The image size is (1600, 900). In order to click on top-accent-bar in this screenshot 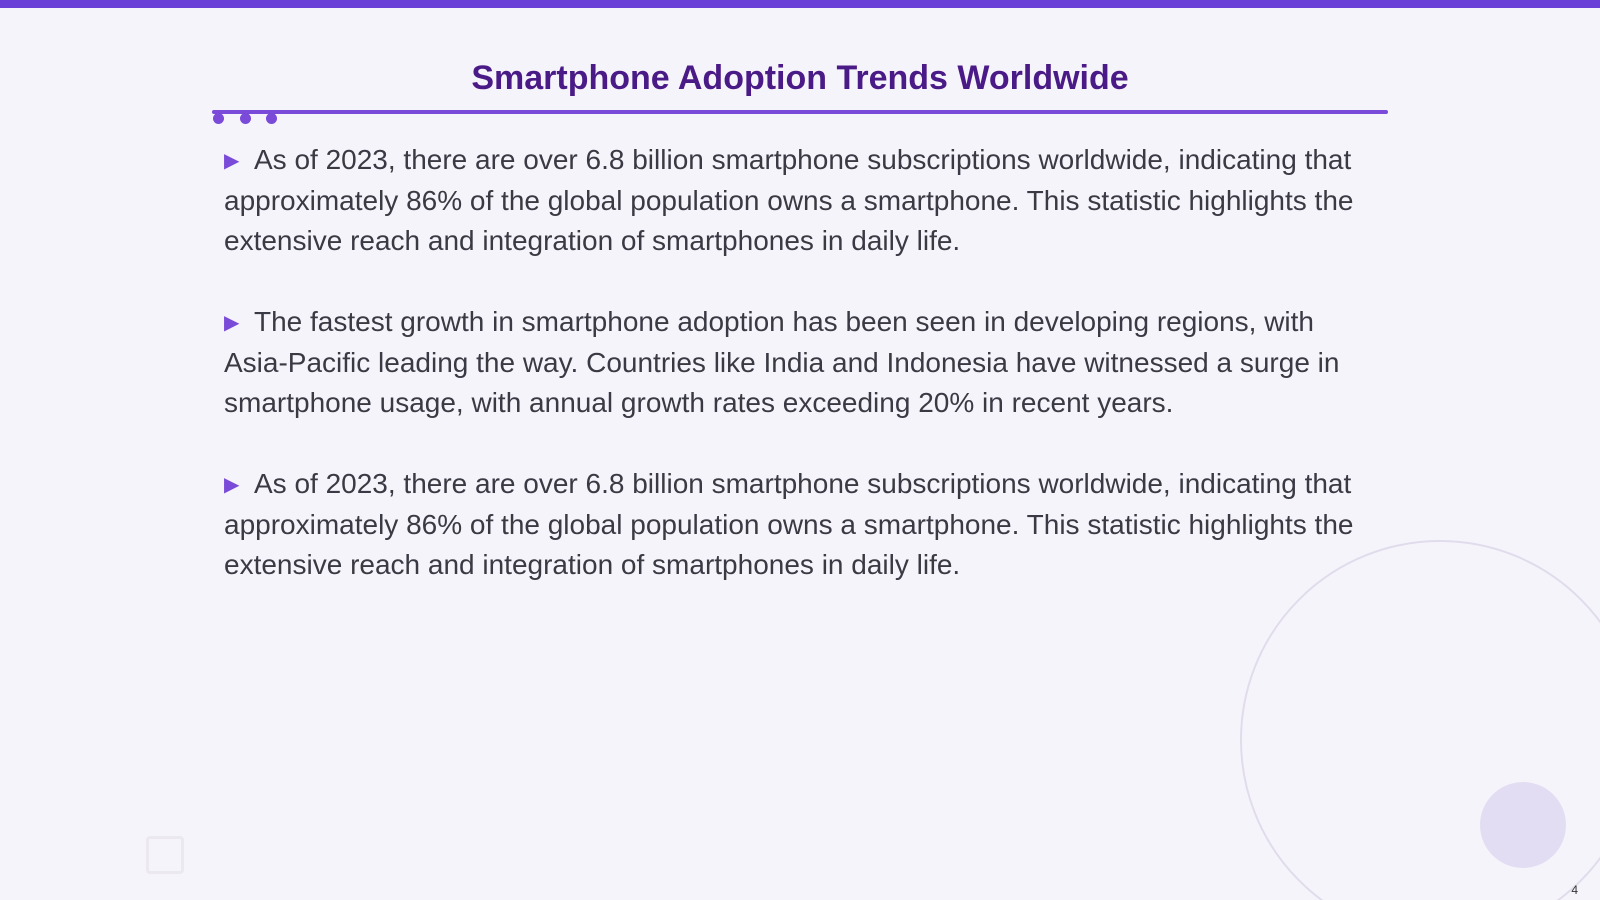, I will do `click(800, 4)`.